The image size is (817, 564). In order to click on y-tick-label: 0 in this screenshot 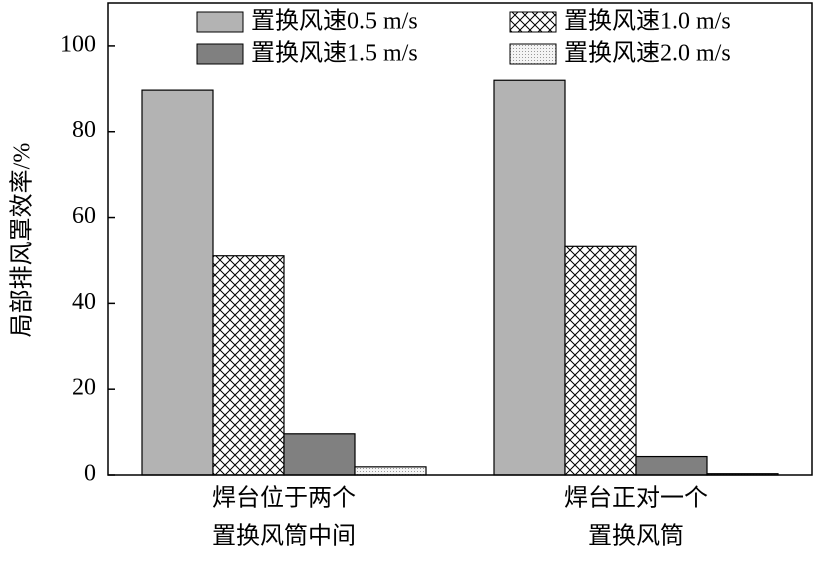, I will do `click(90, 474)`.